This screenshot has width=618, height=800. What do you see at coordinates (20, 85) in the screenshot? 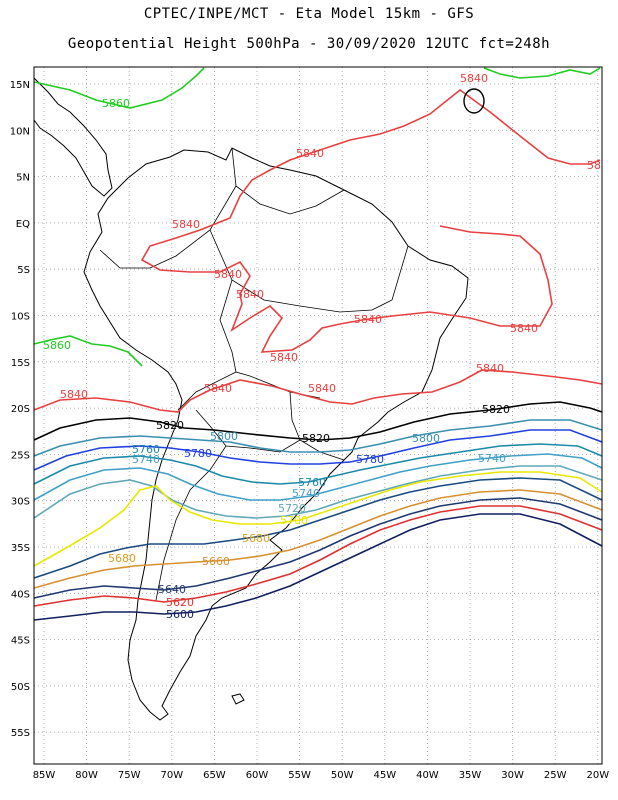
I see `latitude-tick-label: 15N` at bounding box center [20, 85].